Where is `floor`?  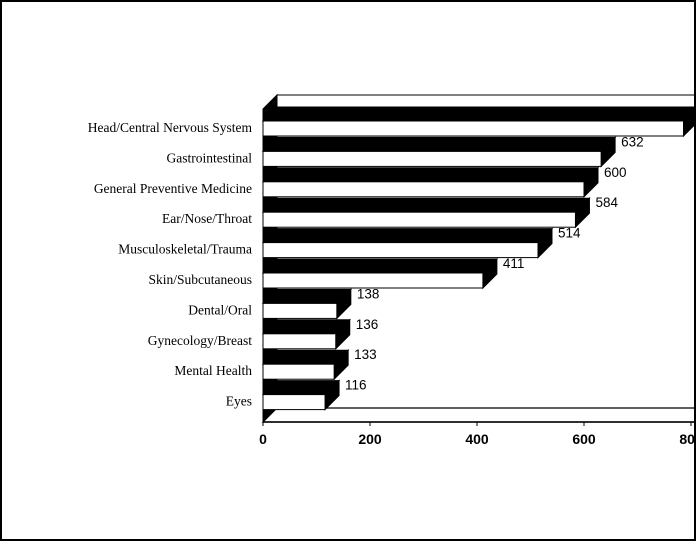 floor is located at coordinates (477, 415).